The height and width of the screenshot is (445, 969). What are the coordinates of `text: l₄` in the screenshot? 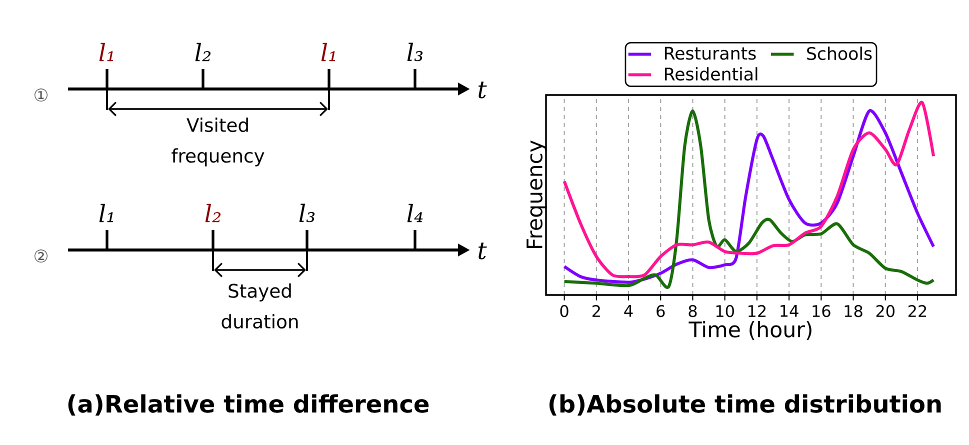 It's located at (415, 213).